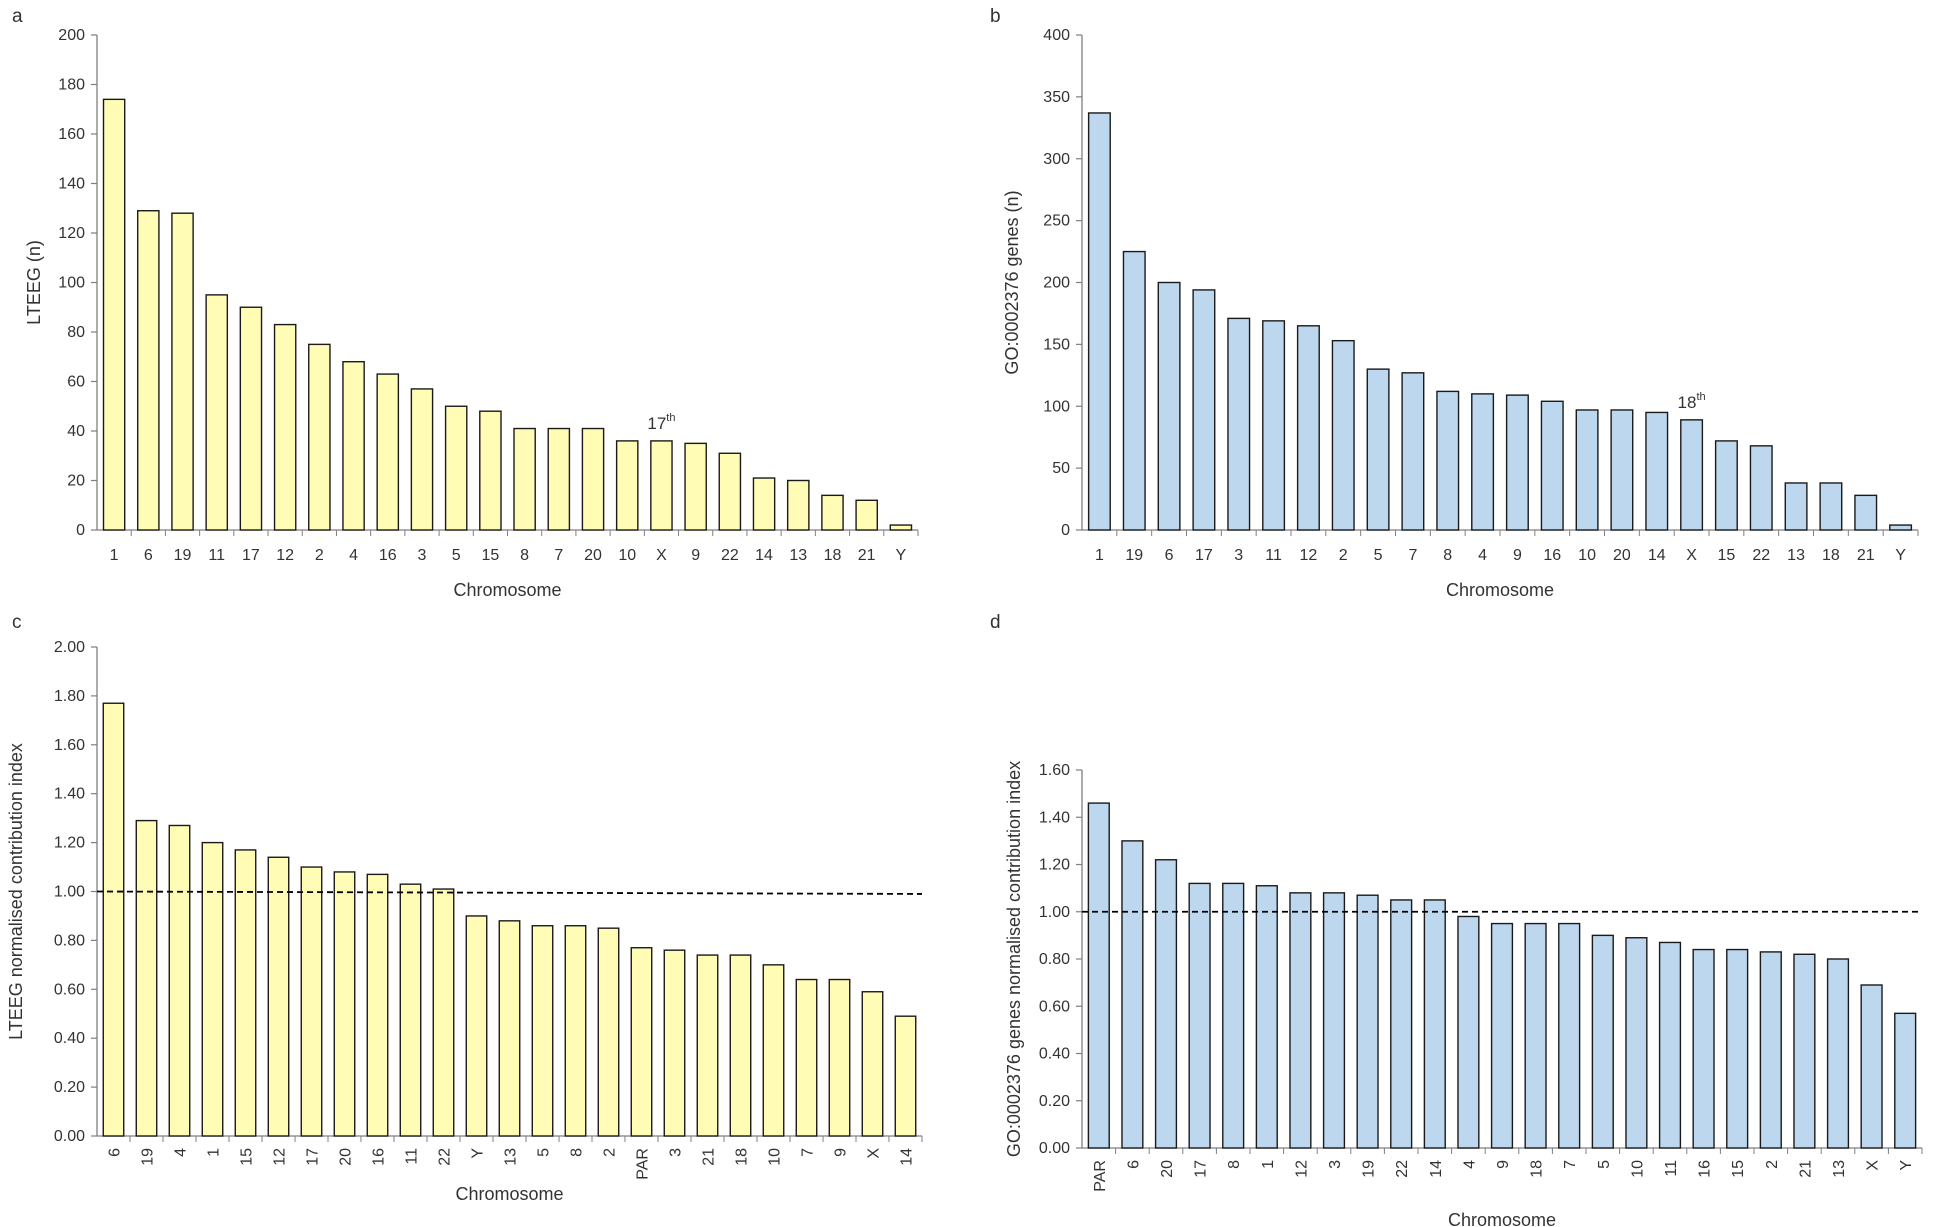 The width and height of the screenshot is (1946, 1227). What do you see at coordinates (509, 1194) in the screenshot?
I see `x-axis-title: Chromosome` at bounding box center [509, 1194].